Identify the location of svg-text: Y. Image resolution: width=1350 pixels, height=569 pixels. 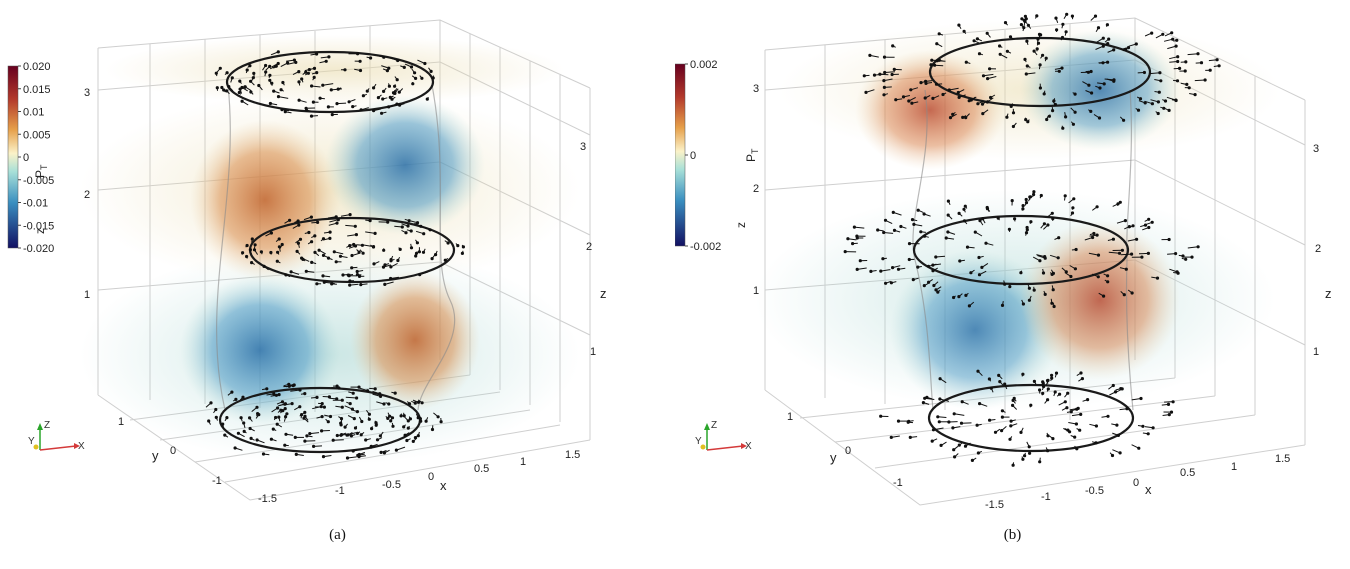
(698, 441).